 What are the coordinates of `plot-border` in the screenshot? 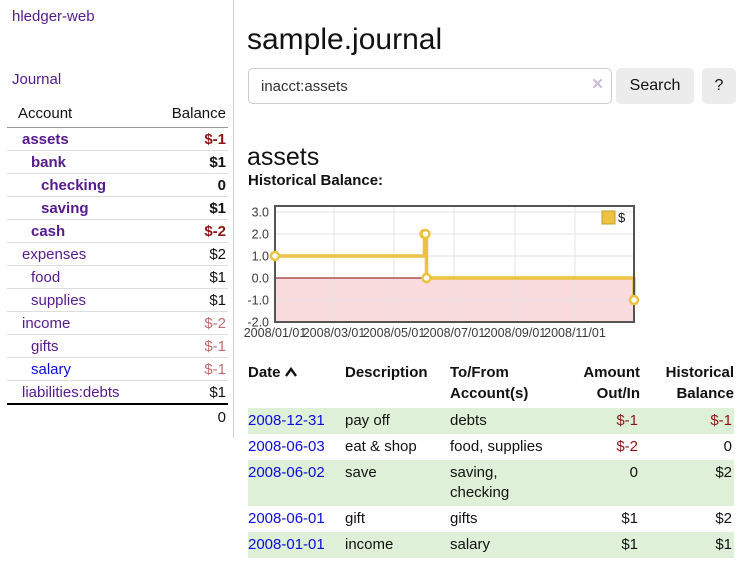 It's located at (454, 264).